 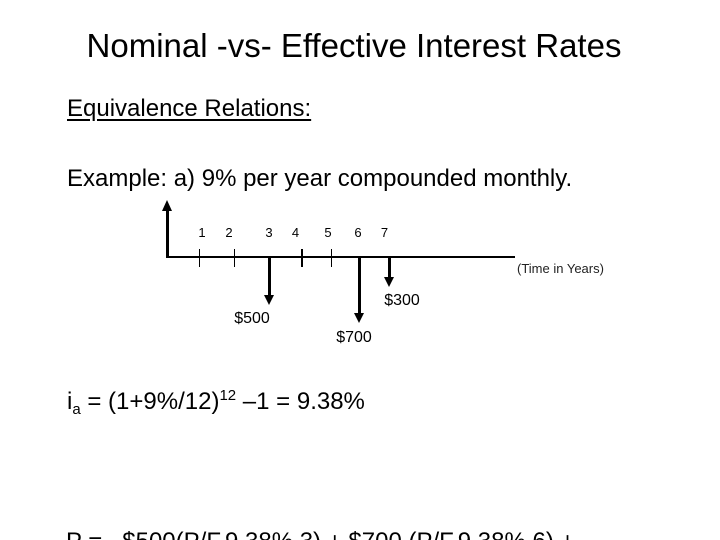 What do you see at coordinates (359, 318) in the screenshot?
I see `cashflow-arrowhead-700-icon` at bounding box center [359, 318].